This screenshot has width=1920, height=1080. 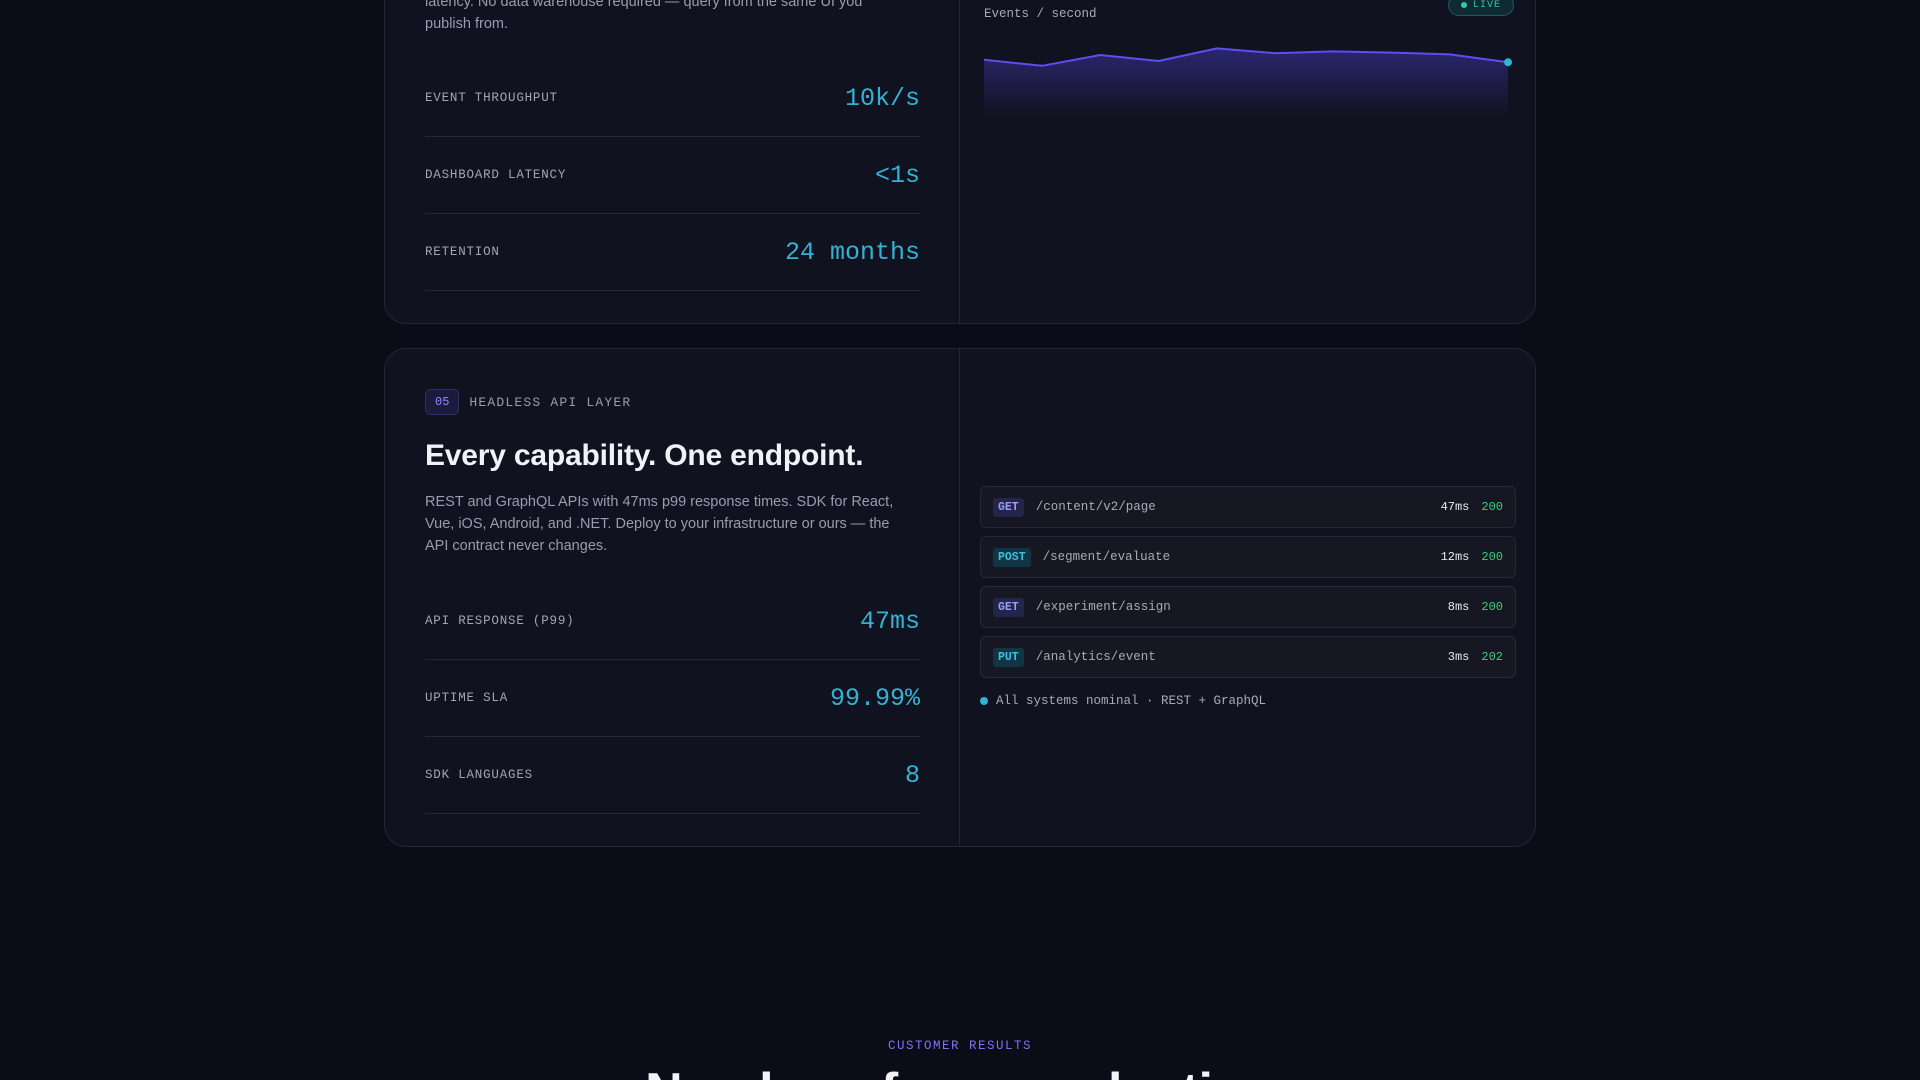 I want to click on stat-value: 10k/s, so click(x=882, y=98).